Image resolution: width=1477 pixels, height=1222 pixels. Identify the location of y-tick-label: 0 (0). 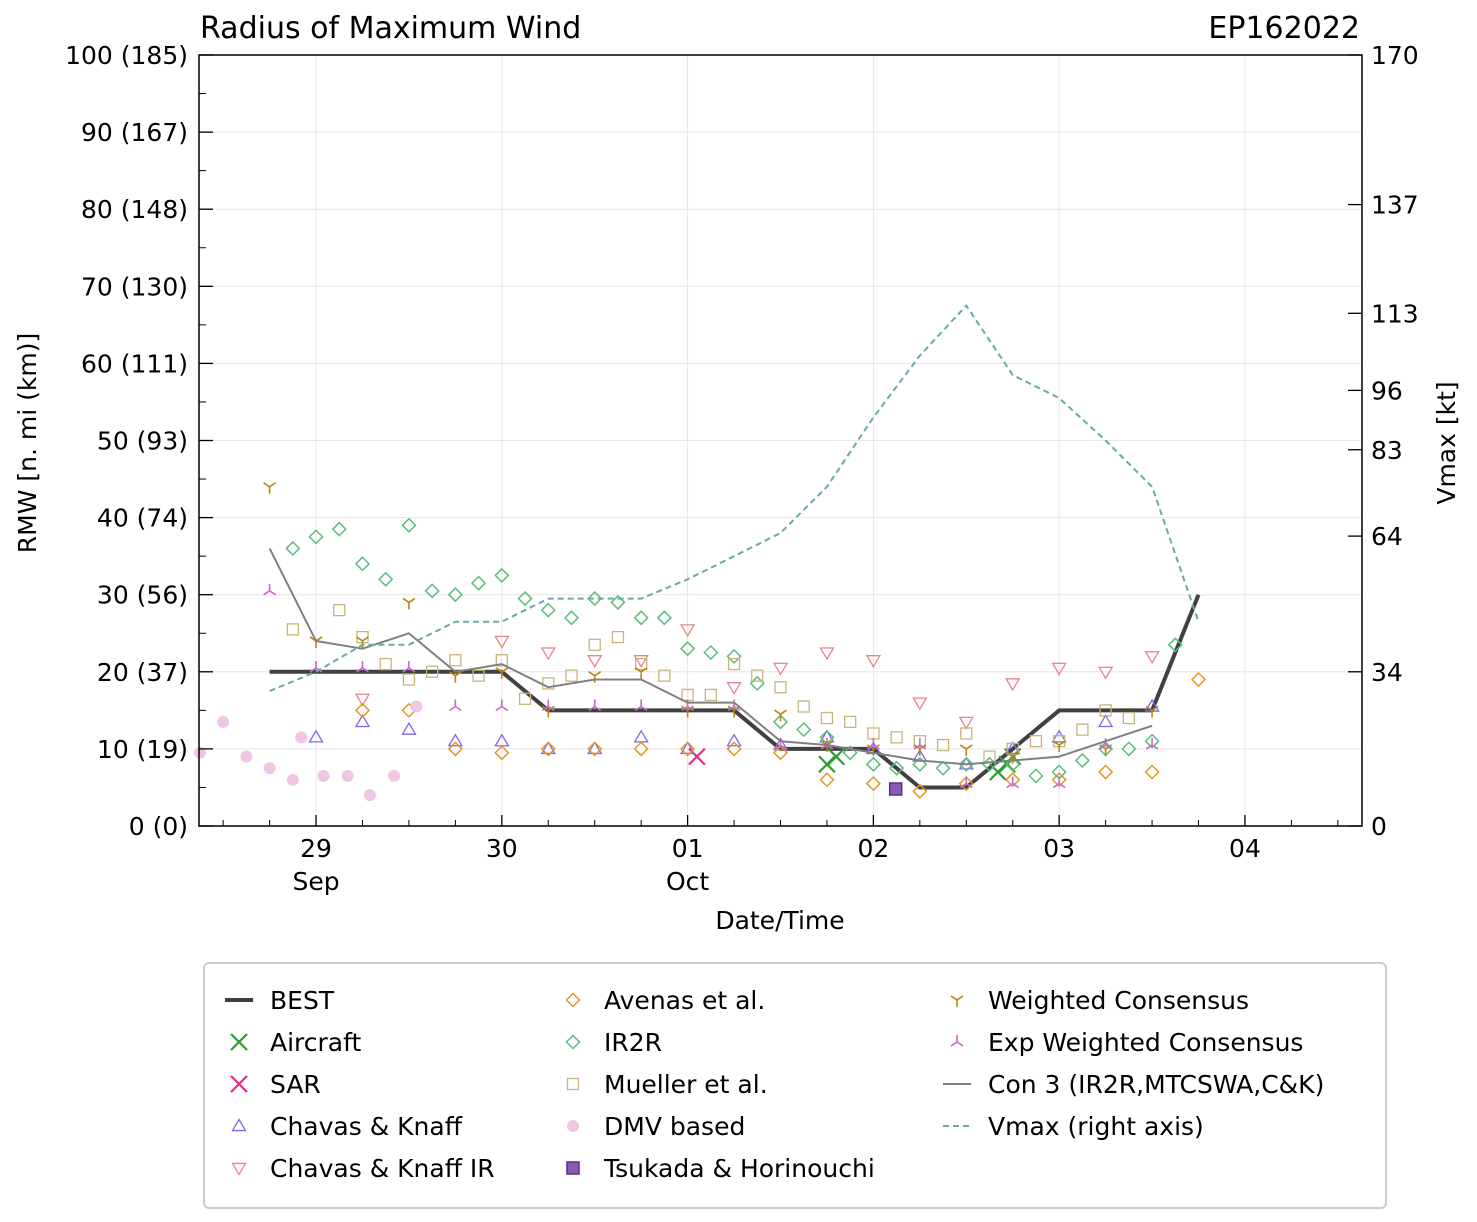
(158, 826).